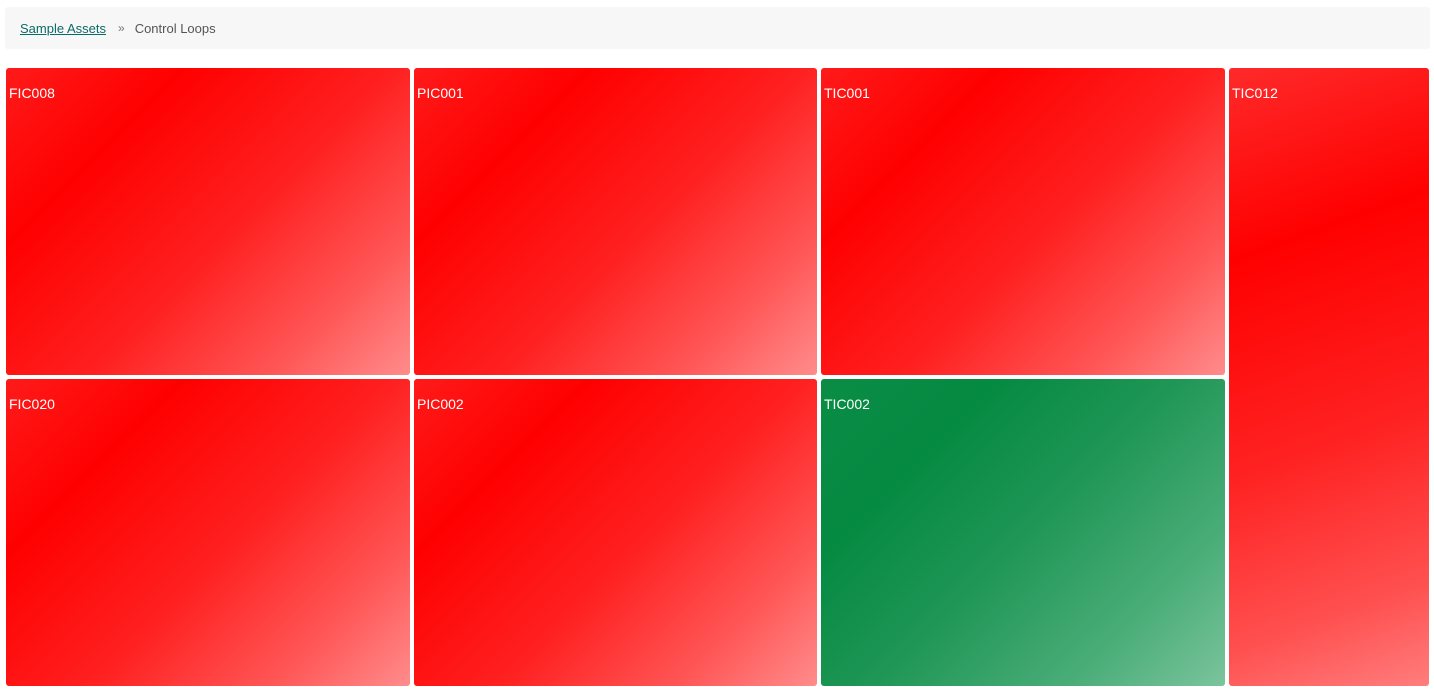 The width and height of the screenshot is (1434, 693). What do you see at coordinates (717, 28) in the screenshot?
I see `breadcrumb: Sample Assets » Control Loops` at bounding box center [717, 28].